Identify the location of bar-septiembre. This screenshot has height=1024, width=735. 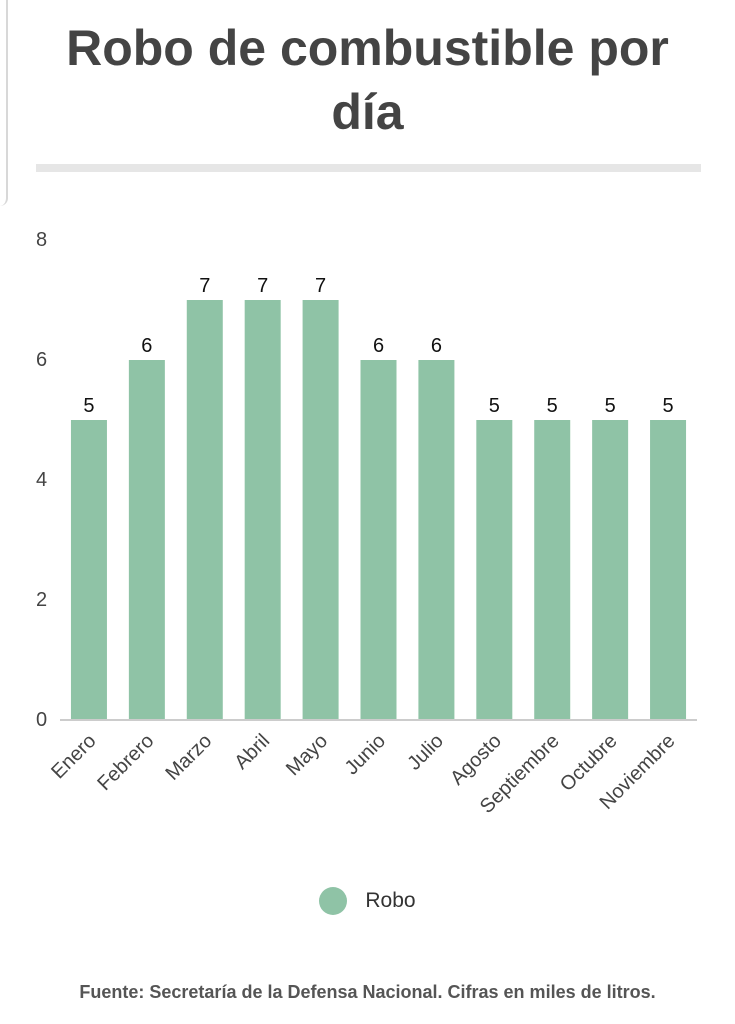
(552, 570).